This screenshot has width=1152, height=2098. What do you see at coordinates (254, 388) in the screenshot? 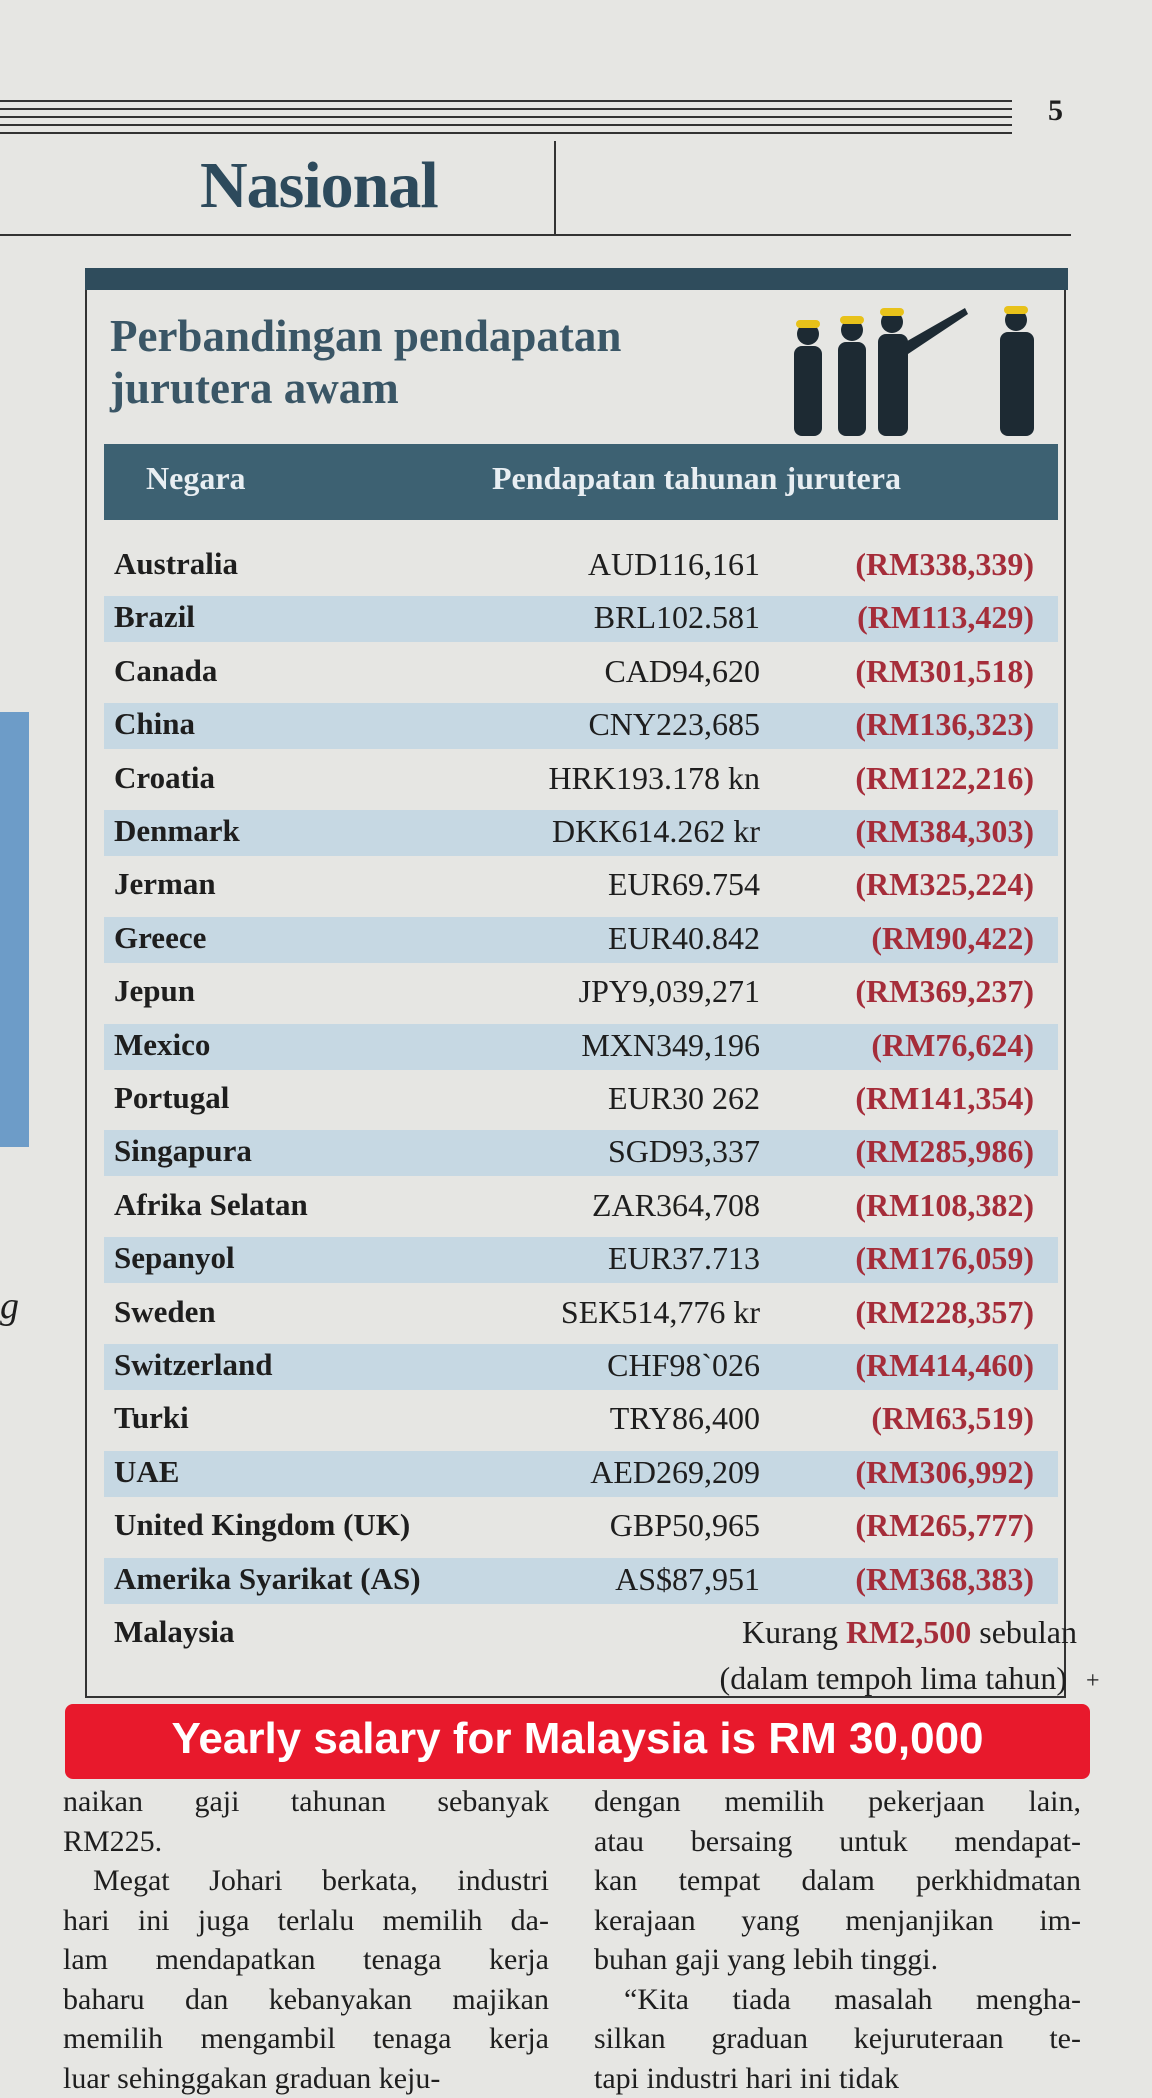
I see `table-title: jurutera awam` at bounding box center [254, 388].